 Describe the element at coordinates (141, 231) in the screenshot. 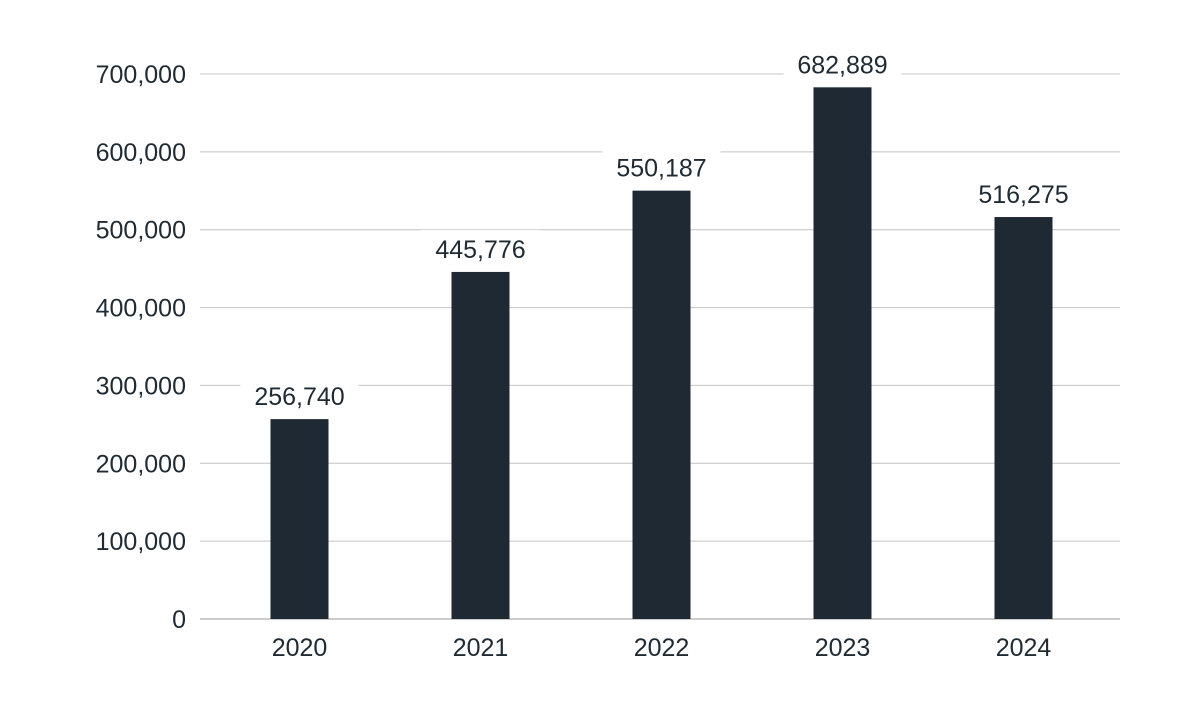

I see `y-tick-label: 500,000` at that location.